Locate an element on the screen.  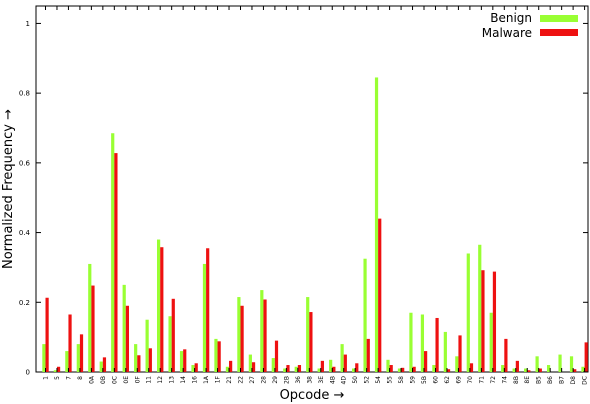
y-tick-label: 0 is located at coordinates (28, 373).